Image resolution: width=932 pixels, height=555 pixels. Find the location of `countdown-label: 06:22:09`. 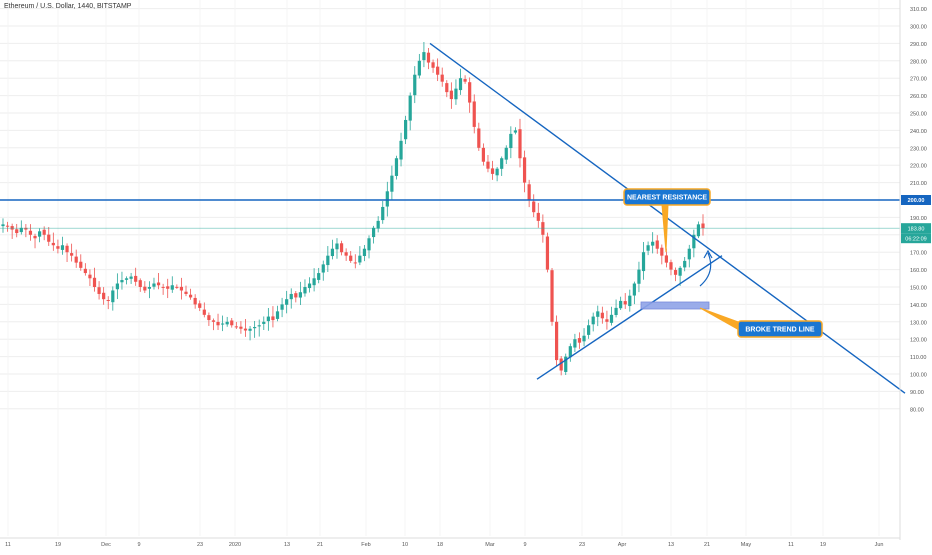

countdown-label: 06:22:09 is located at coordinates (915, 239).